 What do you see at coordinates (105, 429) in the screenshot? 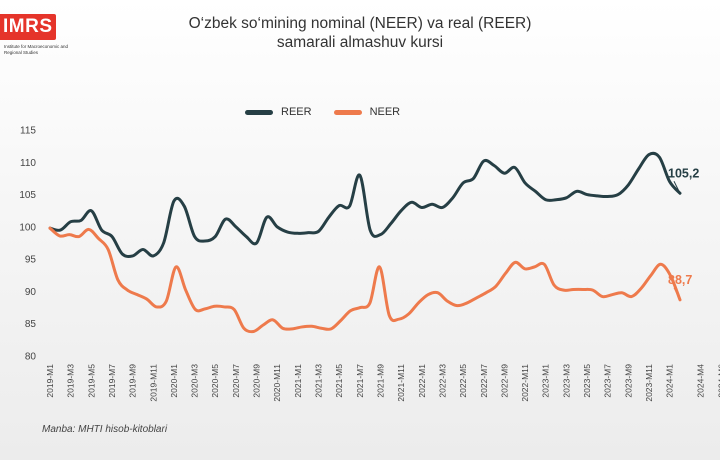
I see `source-note: Manba: MHTI hisob-kitoblari` at bounding box center [105, 429].